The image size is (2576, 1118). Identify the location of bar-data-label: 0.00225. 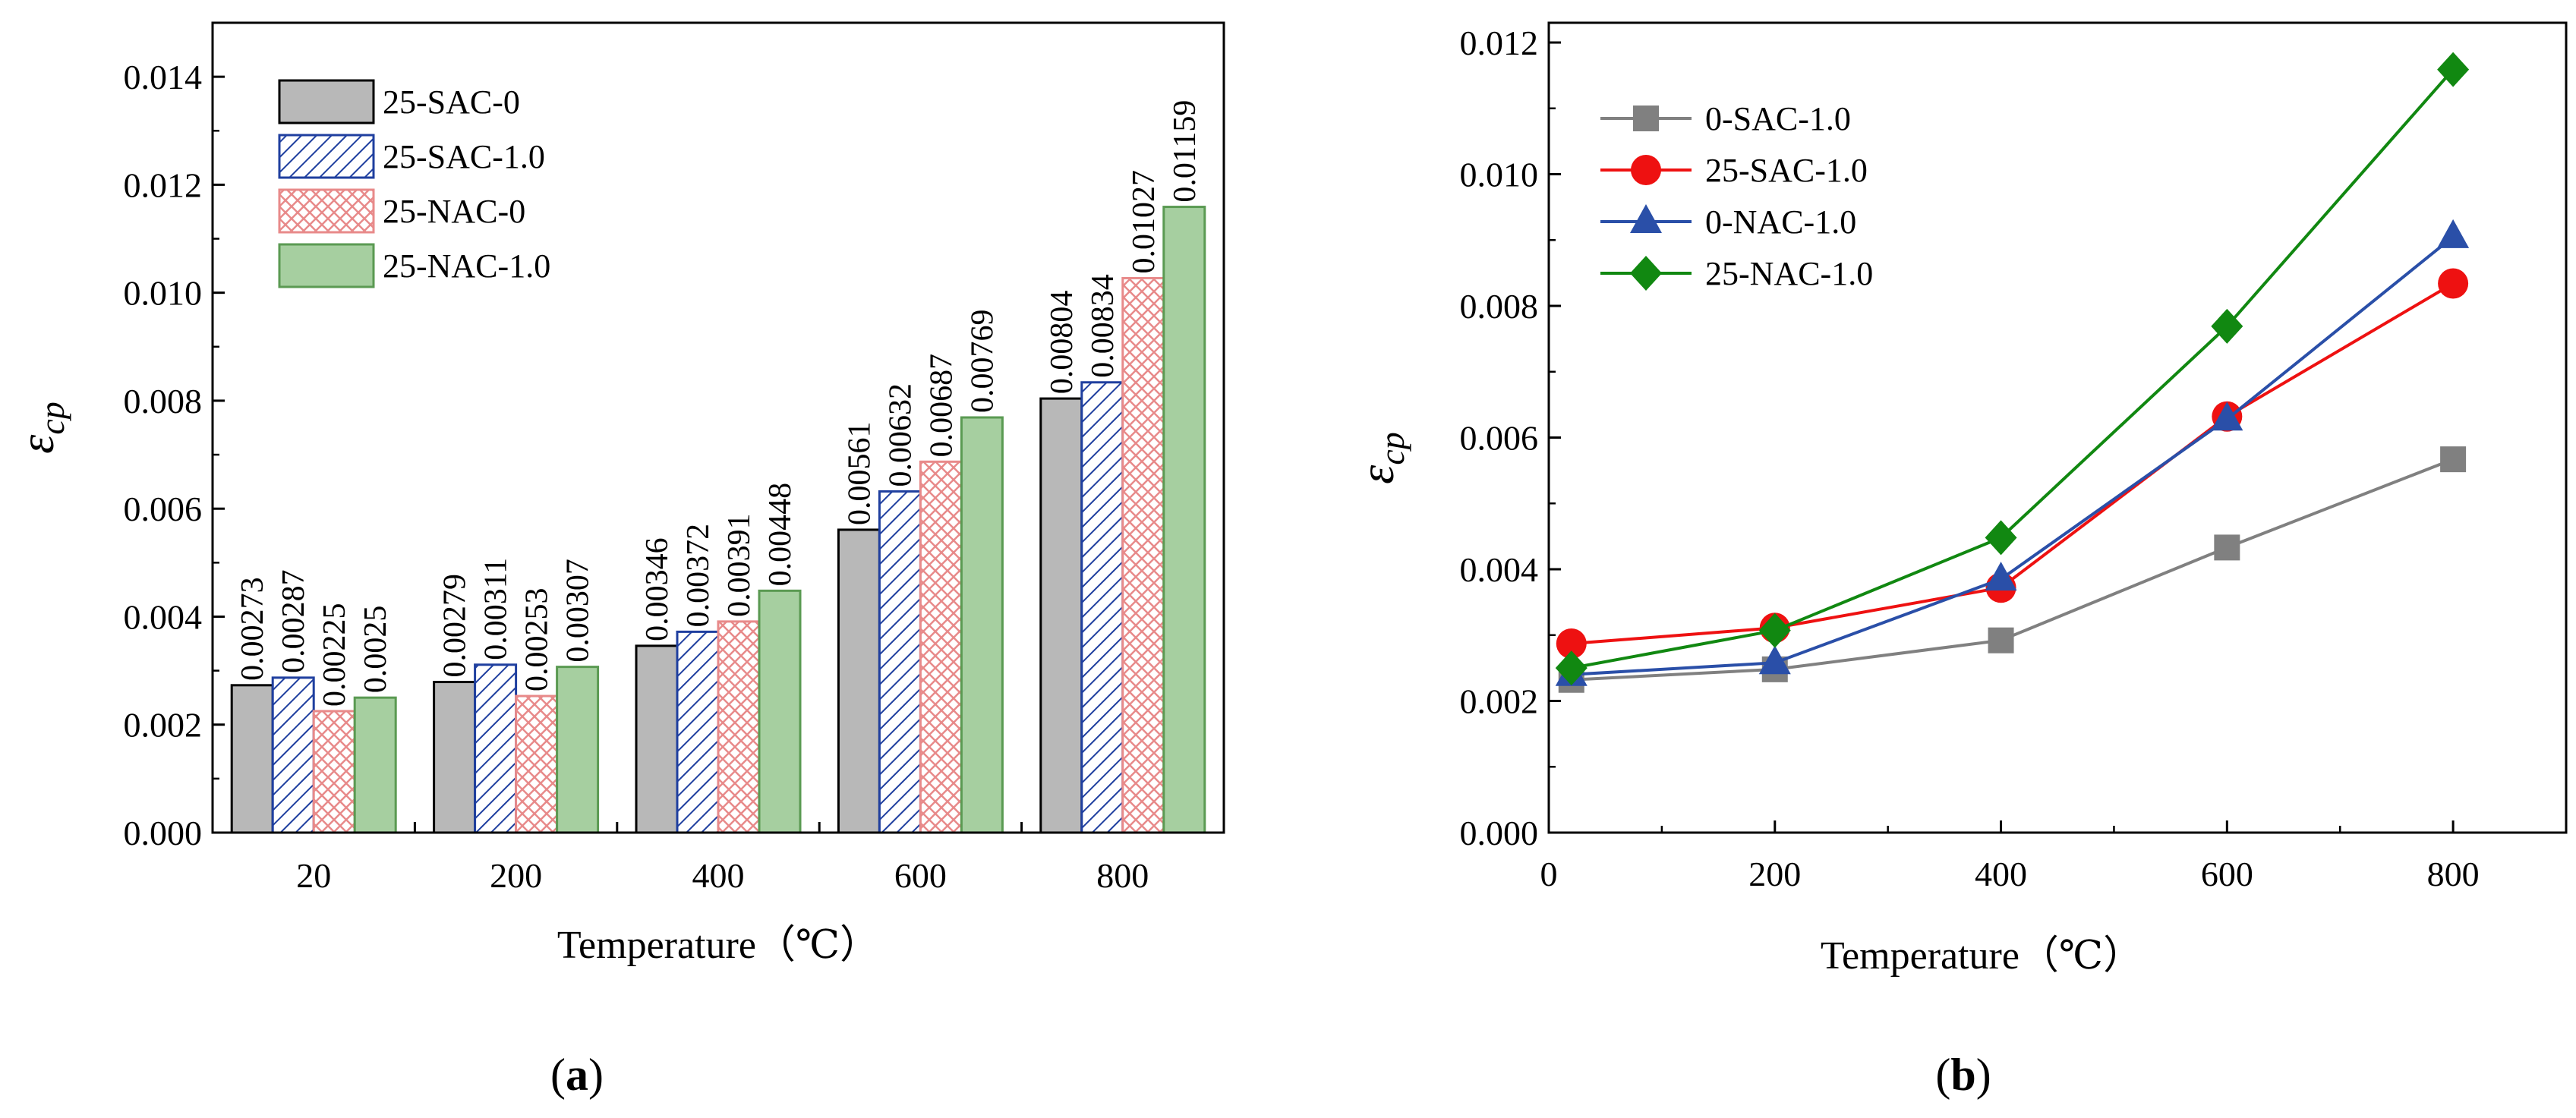
(334, 655).